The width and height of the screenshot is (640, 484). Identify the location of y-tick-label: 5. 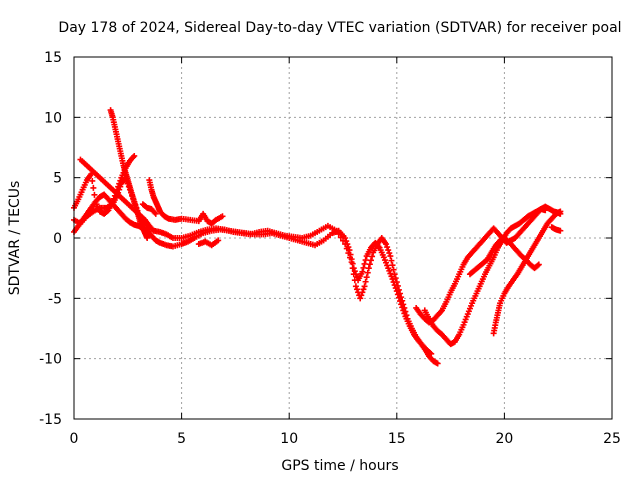
(57, 179).